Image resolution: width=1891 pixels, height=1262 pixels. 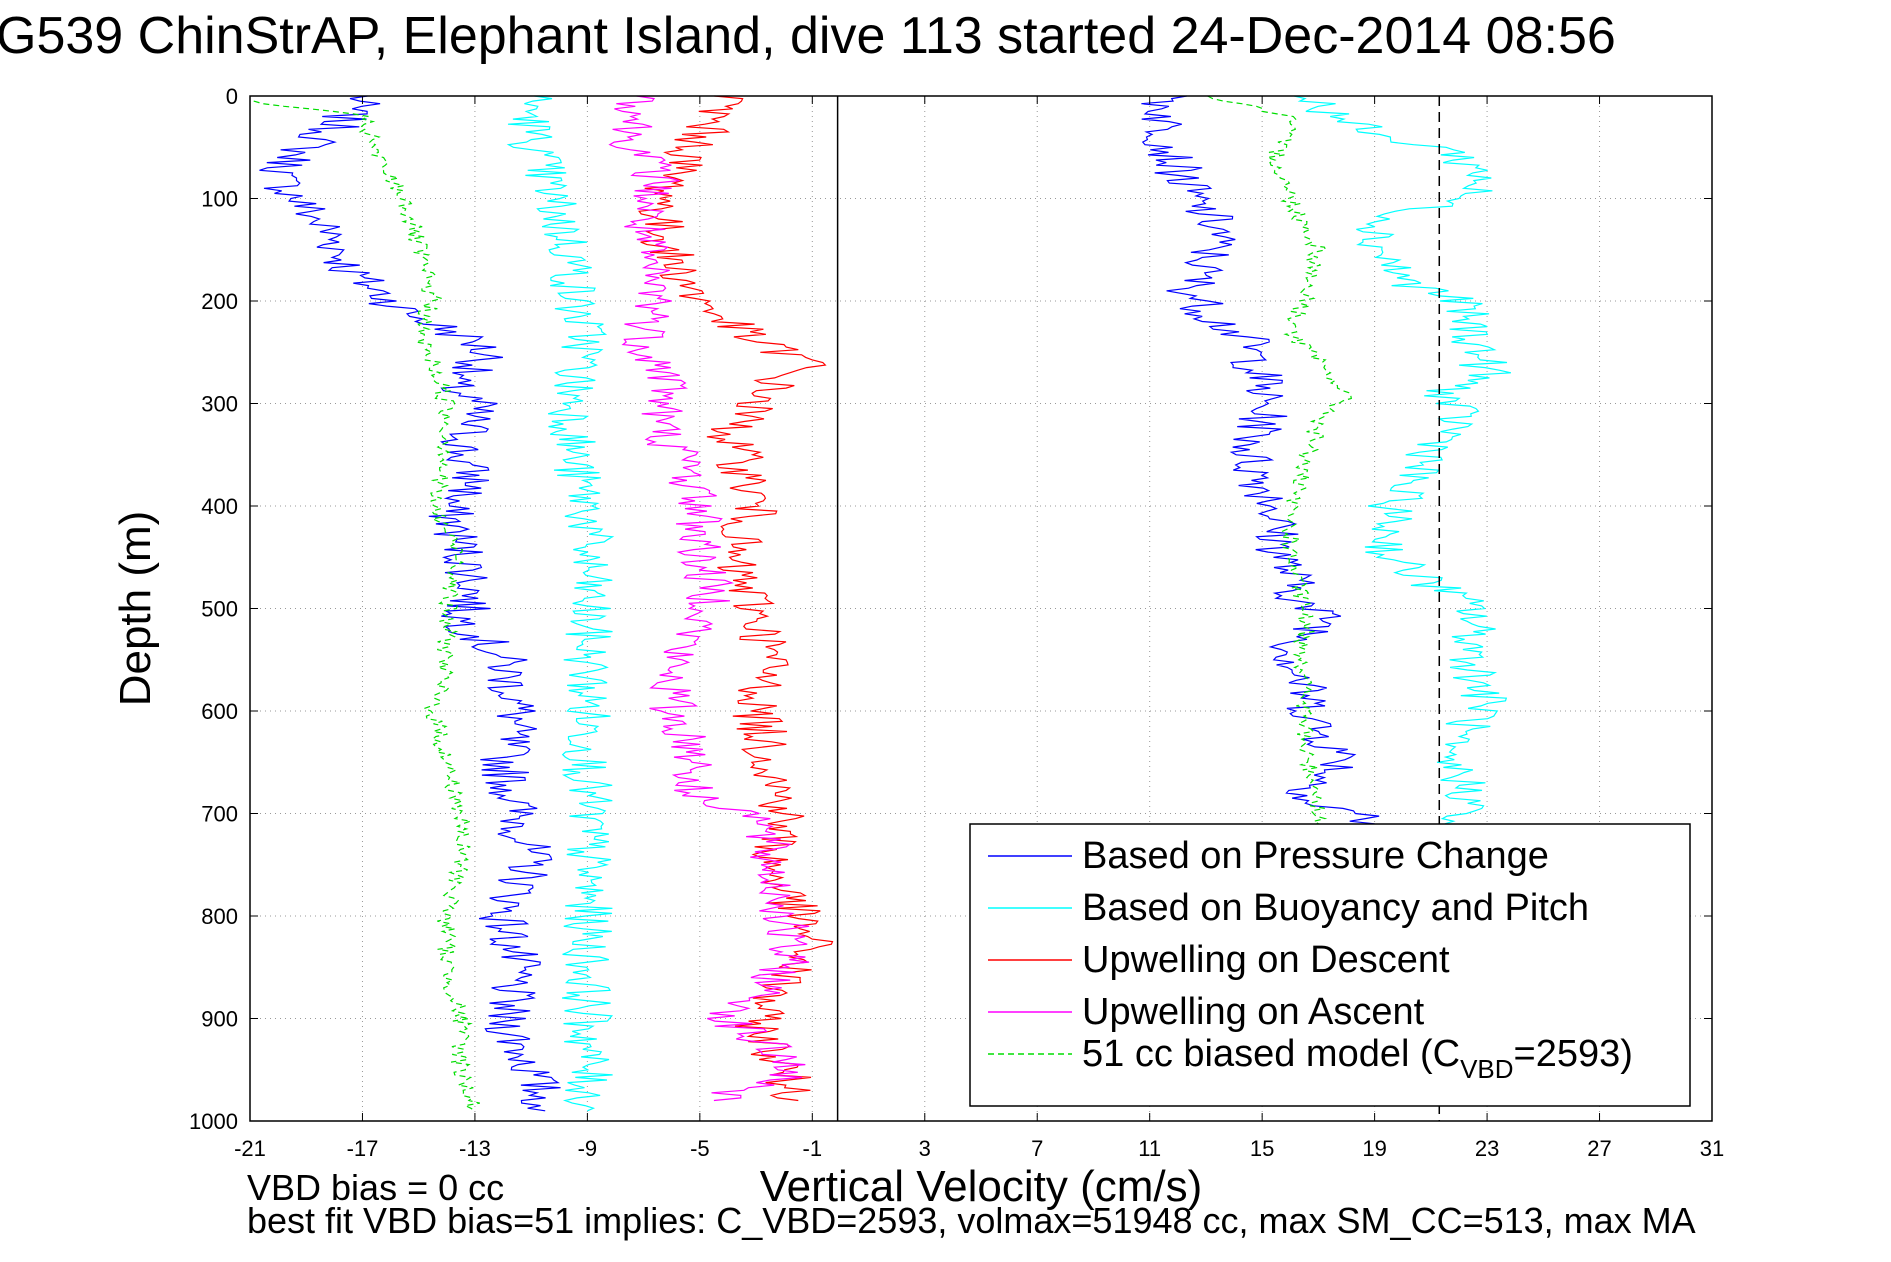 I want to click on x-tick-label: 7, so click(x=1037, y=1148).